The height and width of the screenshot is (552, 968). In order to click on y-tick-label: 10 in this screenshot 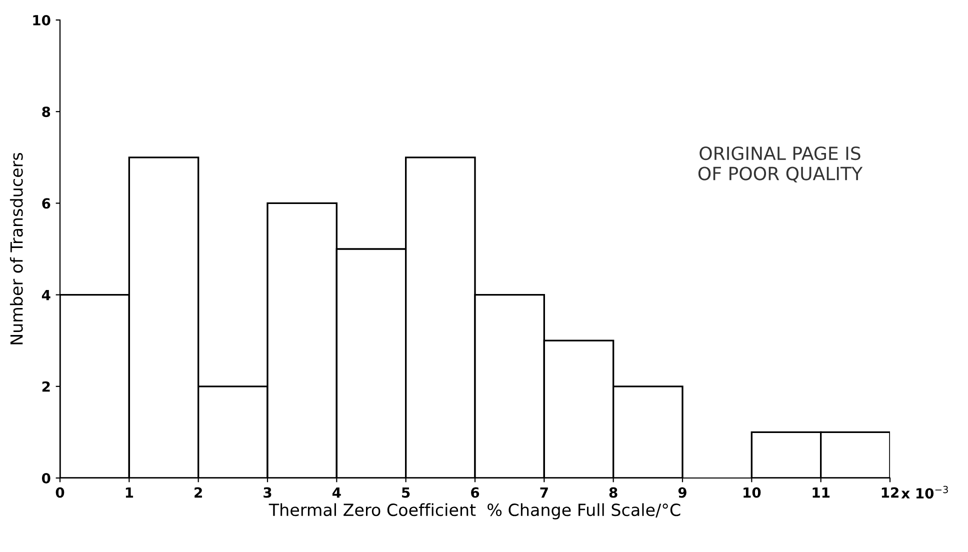, I will do `click(41, 20)`.